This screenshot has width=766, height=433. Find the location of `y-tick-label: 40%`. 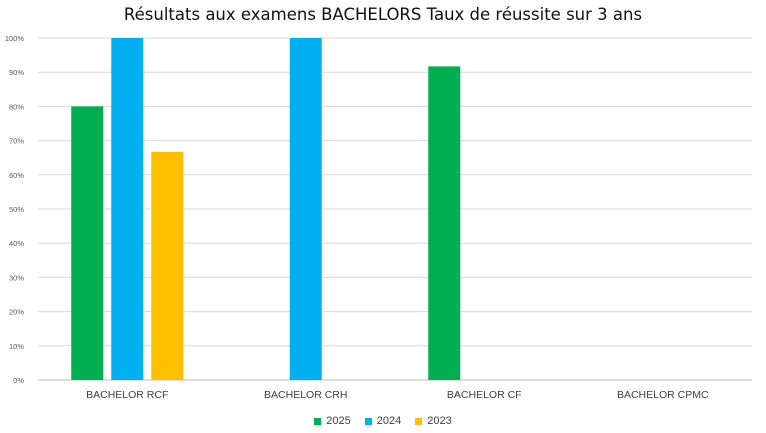

y-tick-label: 40% is located at coordinates (16, 243).